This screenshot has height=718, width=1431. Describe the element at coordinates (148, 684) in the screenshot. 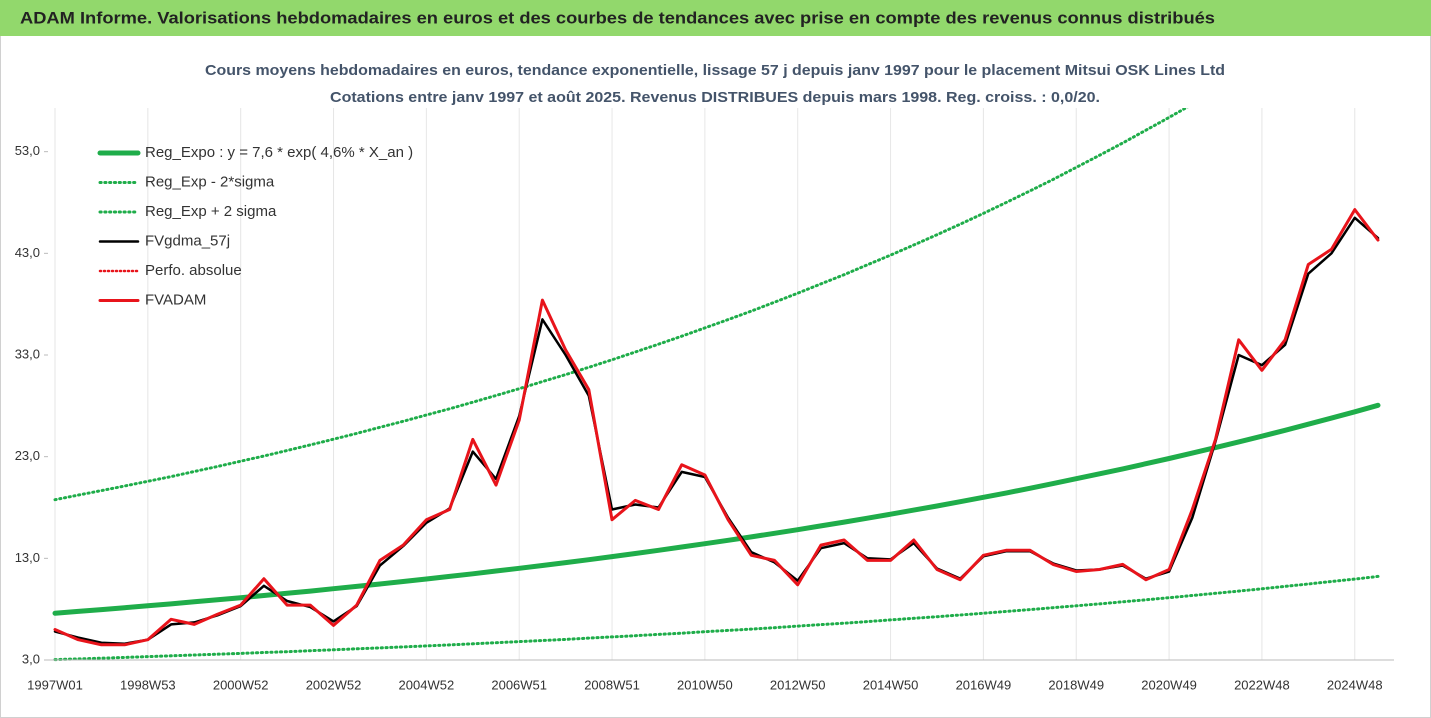

I see `x-tick-label: 1998W53` at that location.